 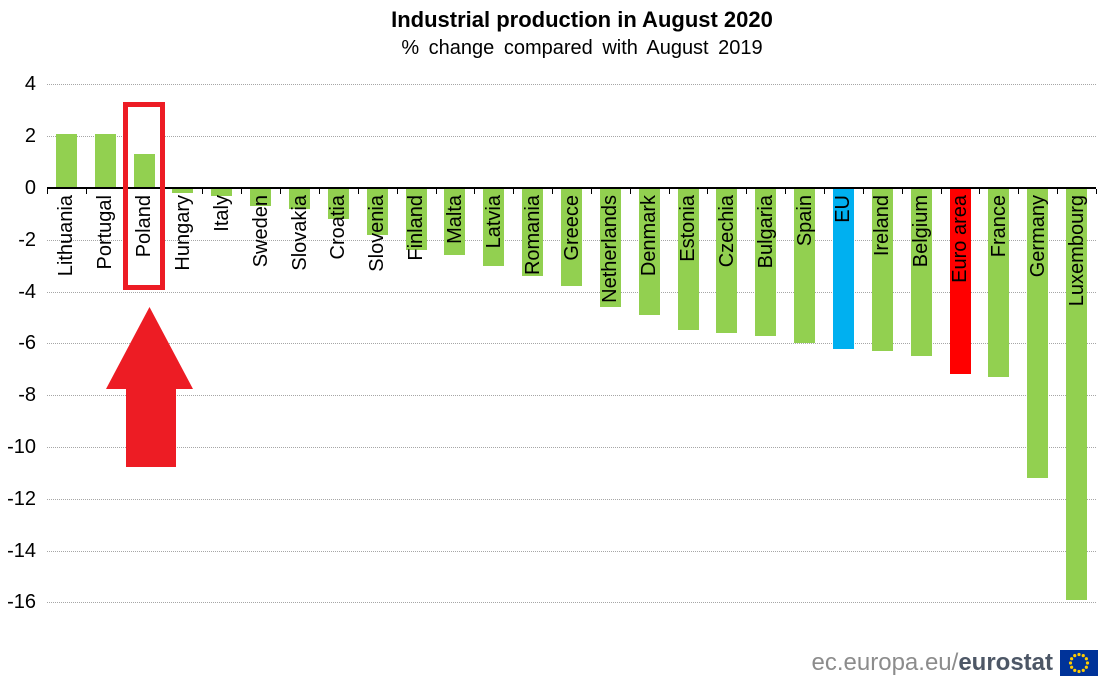 What do you see at coordinates (960, 239) in the screenshot?
I see `bar-label: Euro area` at bounding box center [960, 239].